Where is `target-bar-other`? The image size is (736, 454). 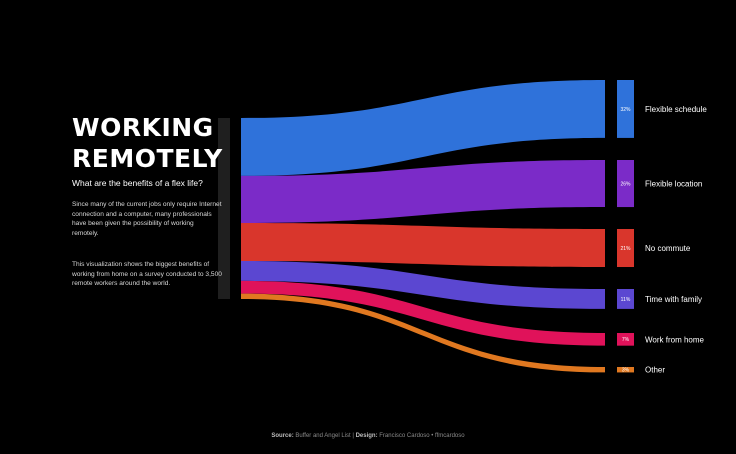
target-bar-other is located at coordinates (625, 370).